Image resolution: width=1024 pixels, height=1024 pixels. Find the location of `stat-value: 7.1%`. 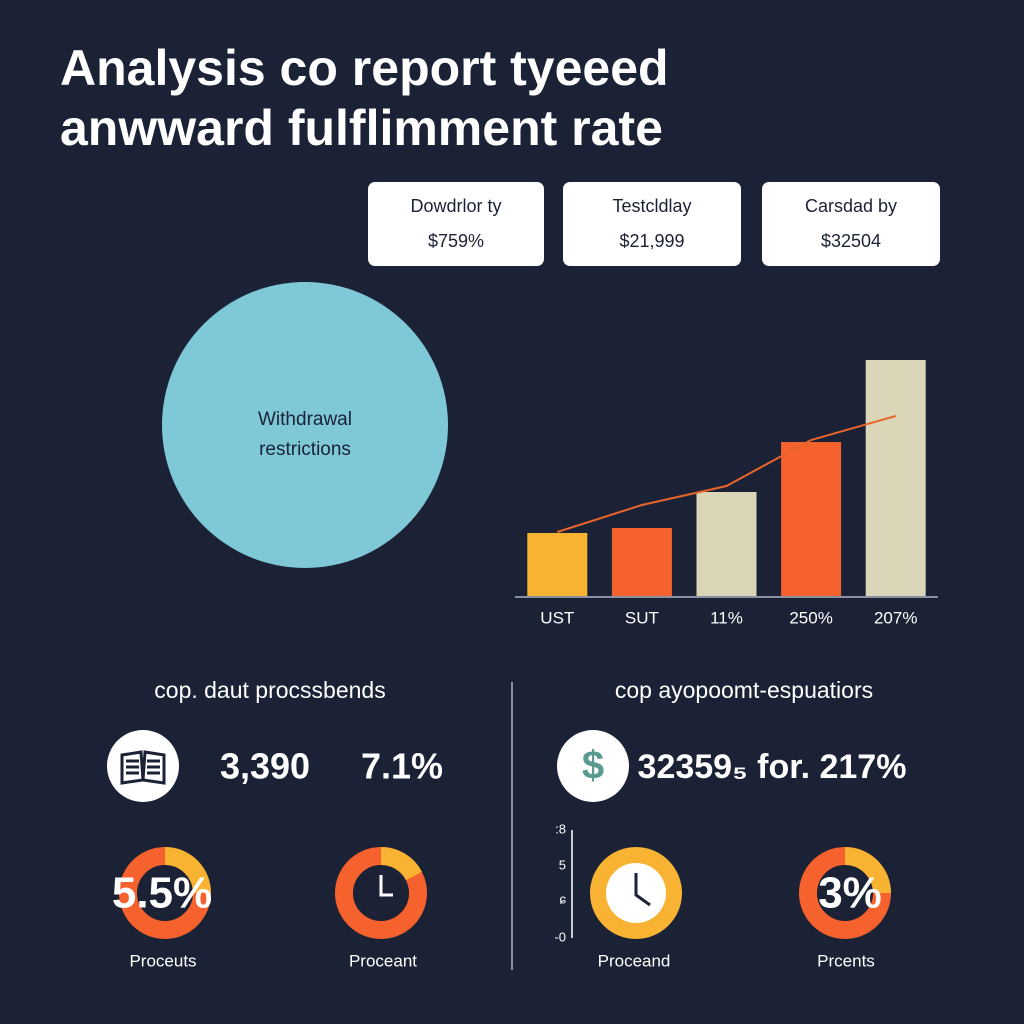

stat-value: 7.1% is located at coordinates (402, 766).